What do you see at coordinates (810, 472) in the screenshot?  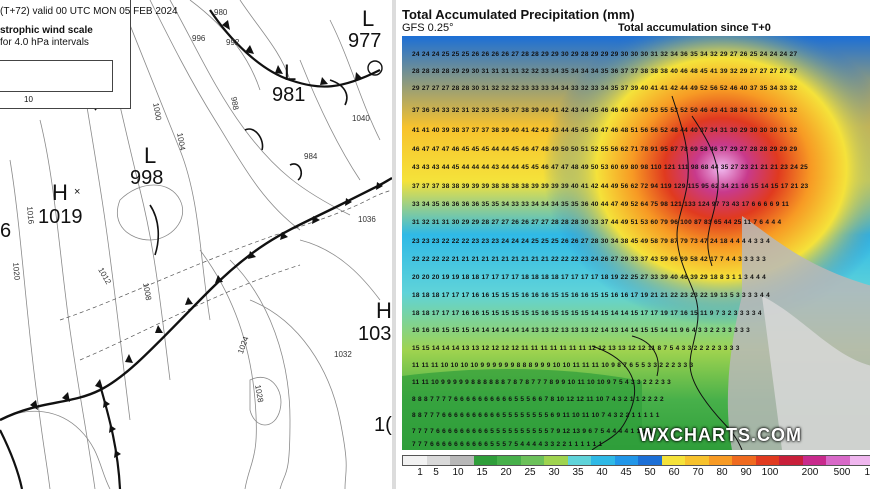 I see `colorbar-label: 200` at bounding box center [810, 472].